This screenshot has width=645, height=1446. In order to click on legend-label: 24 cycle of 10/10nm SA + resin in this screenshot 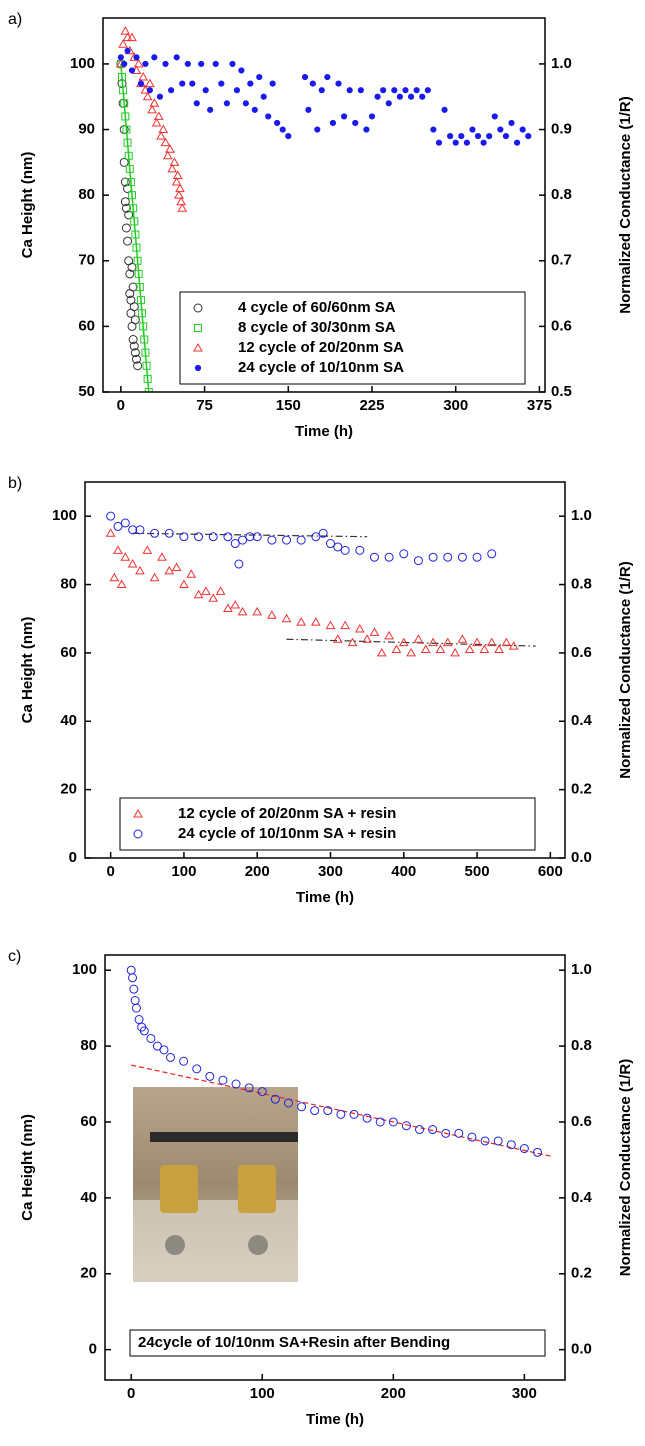, I will do `click(287, 833)`.